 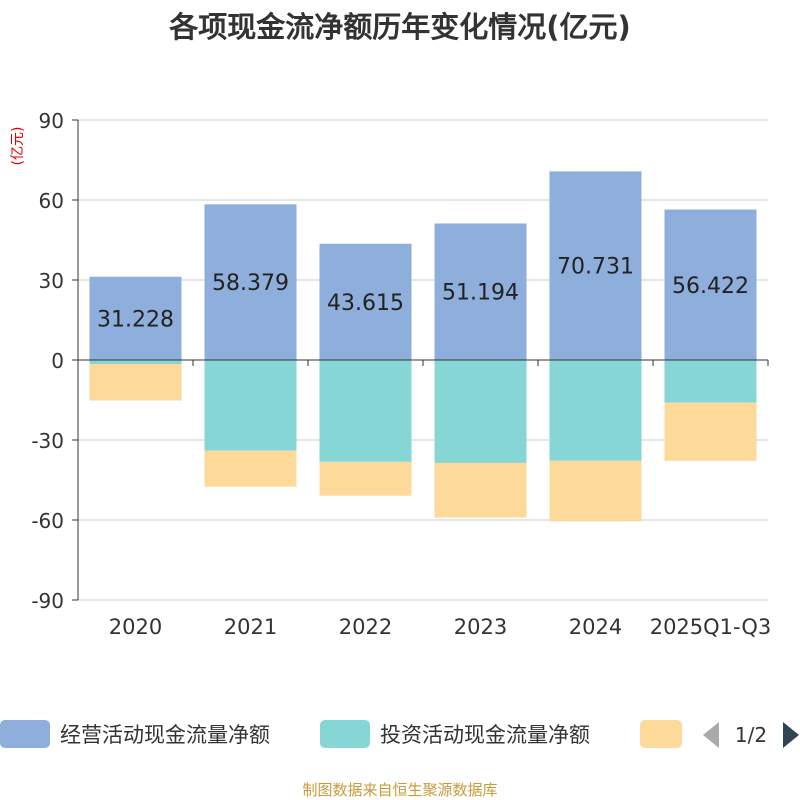 What do you see at coordinates (57, 361) in the screenshot?
I see `y-tick-label: 0` at bounding box center [57, 361].